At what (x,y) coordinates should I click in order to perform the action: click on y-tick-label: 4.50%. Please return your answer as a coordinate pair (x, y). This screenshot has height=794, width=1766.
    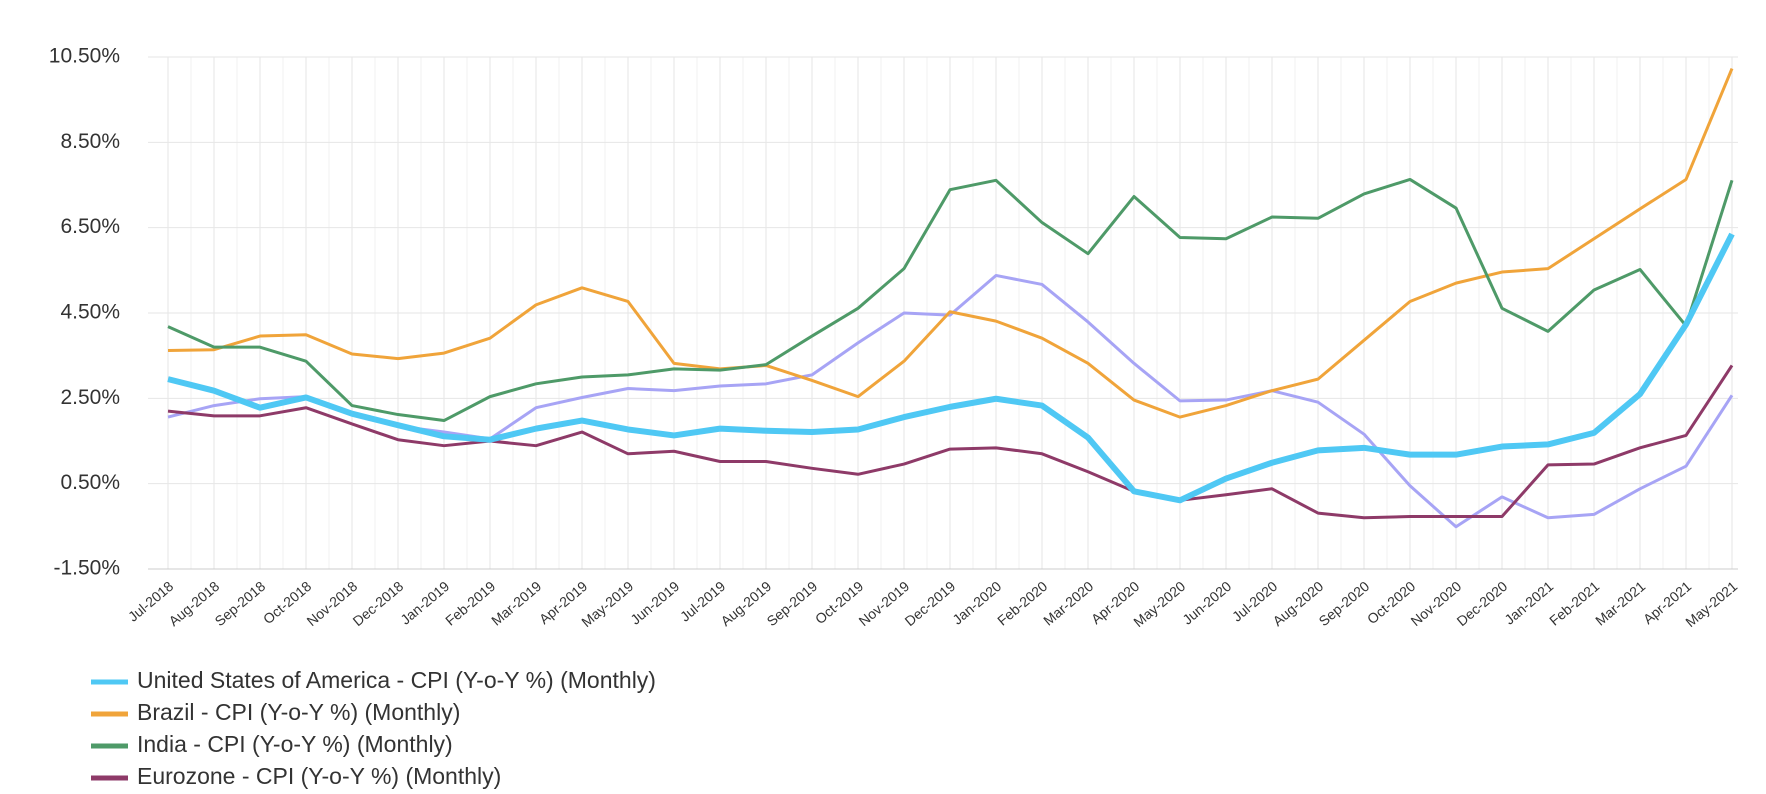
    Looking at the image, I should click on (90, 312).